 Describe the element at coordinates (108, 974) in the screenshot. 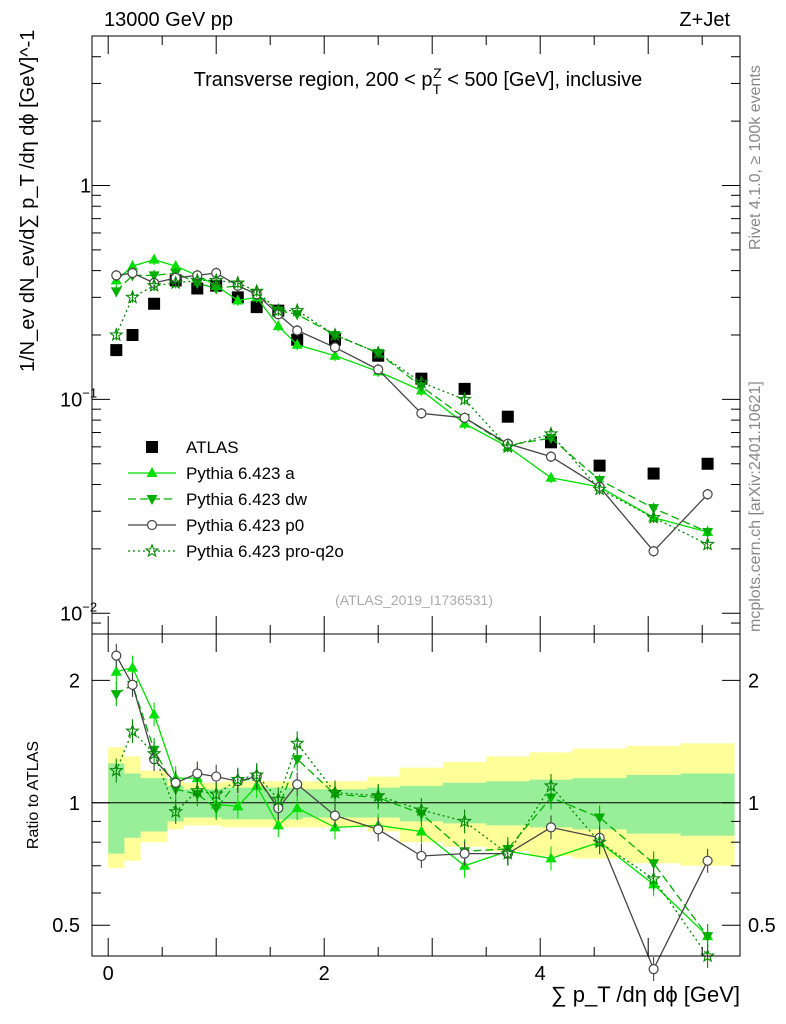

I see `x-tick-label: 0` at that location.